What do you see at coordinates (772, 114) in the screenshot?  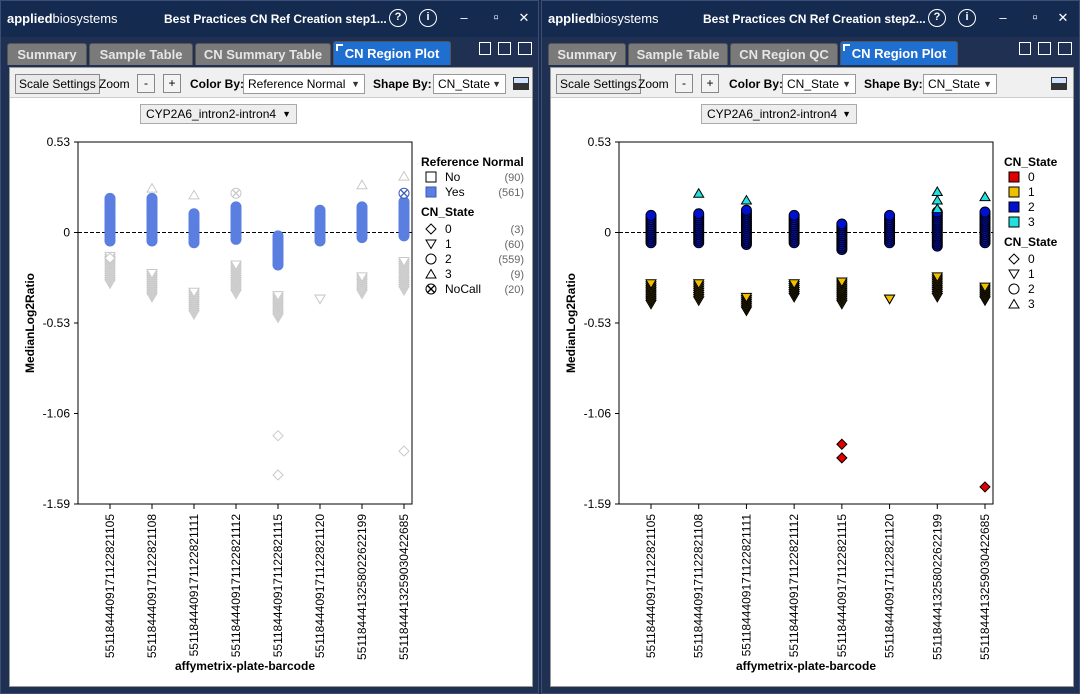 I see `region-select-value: CYP2A6_intron2-intron4` at bounding box center [772, 114].